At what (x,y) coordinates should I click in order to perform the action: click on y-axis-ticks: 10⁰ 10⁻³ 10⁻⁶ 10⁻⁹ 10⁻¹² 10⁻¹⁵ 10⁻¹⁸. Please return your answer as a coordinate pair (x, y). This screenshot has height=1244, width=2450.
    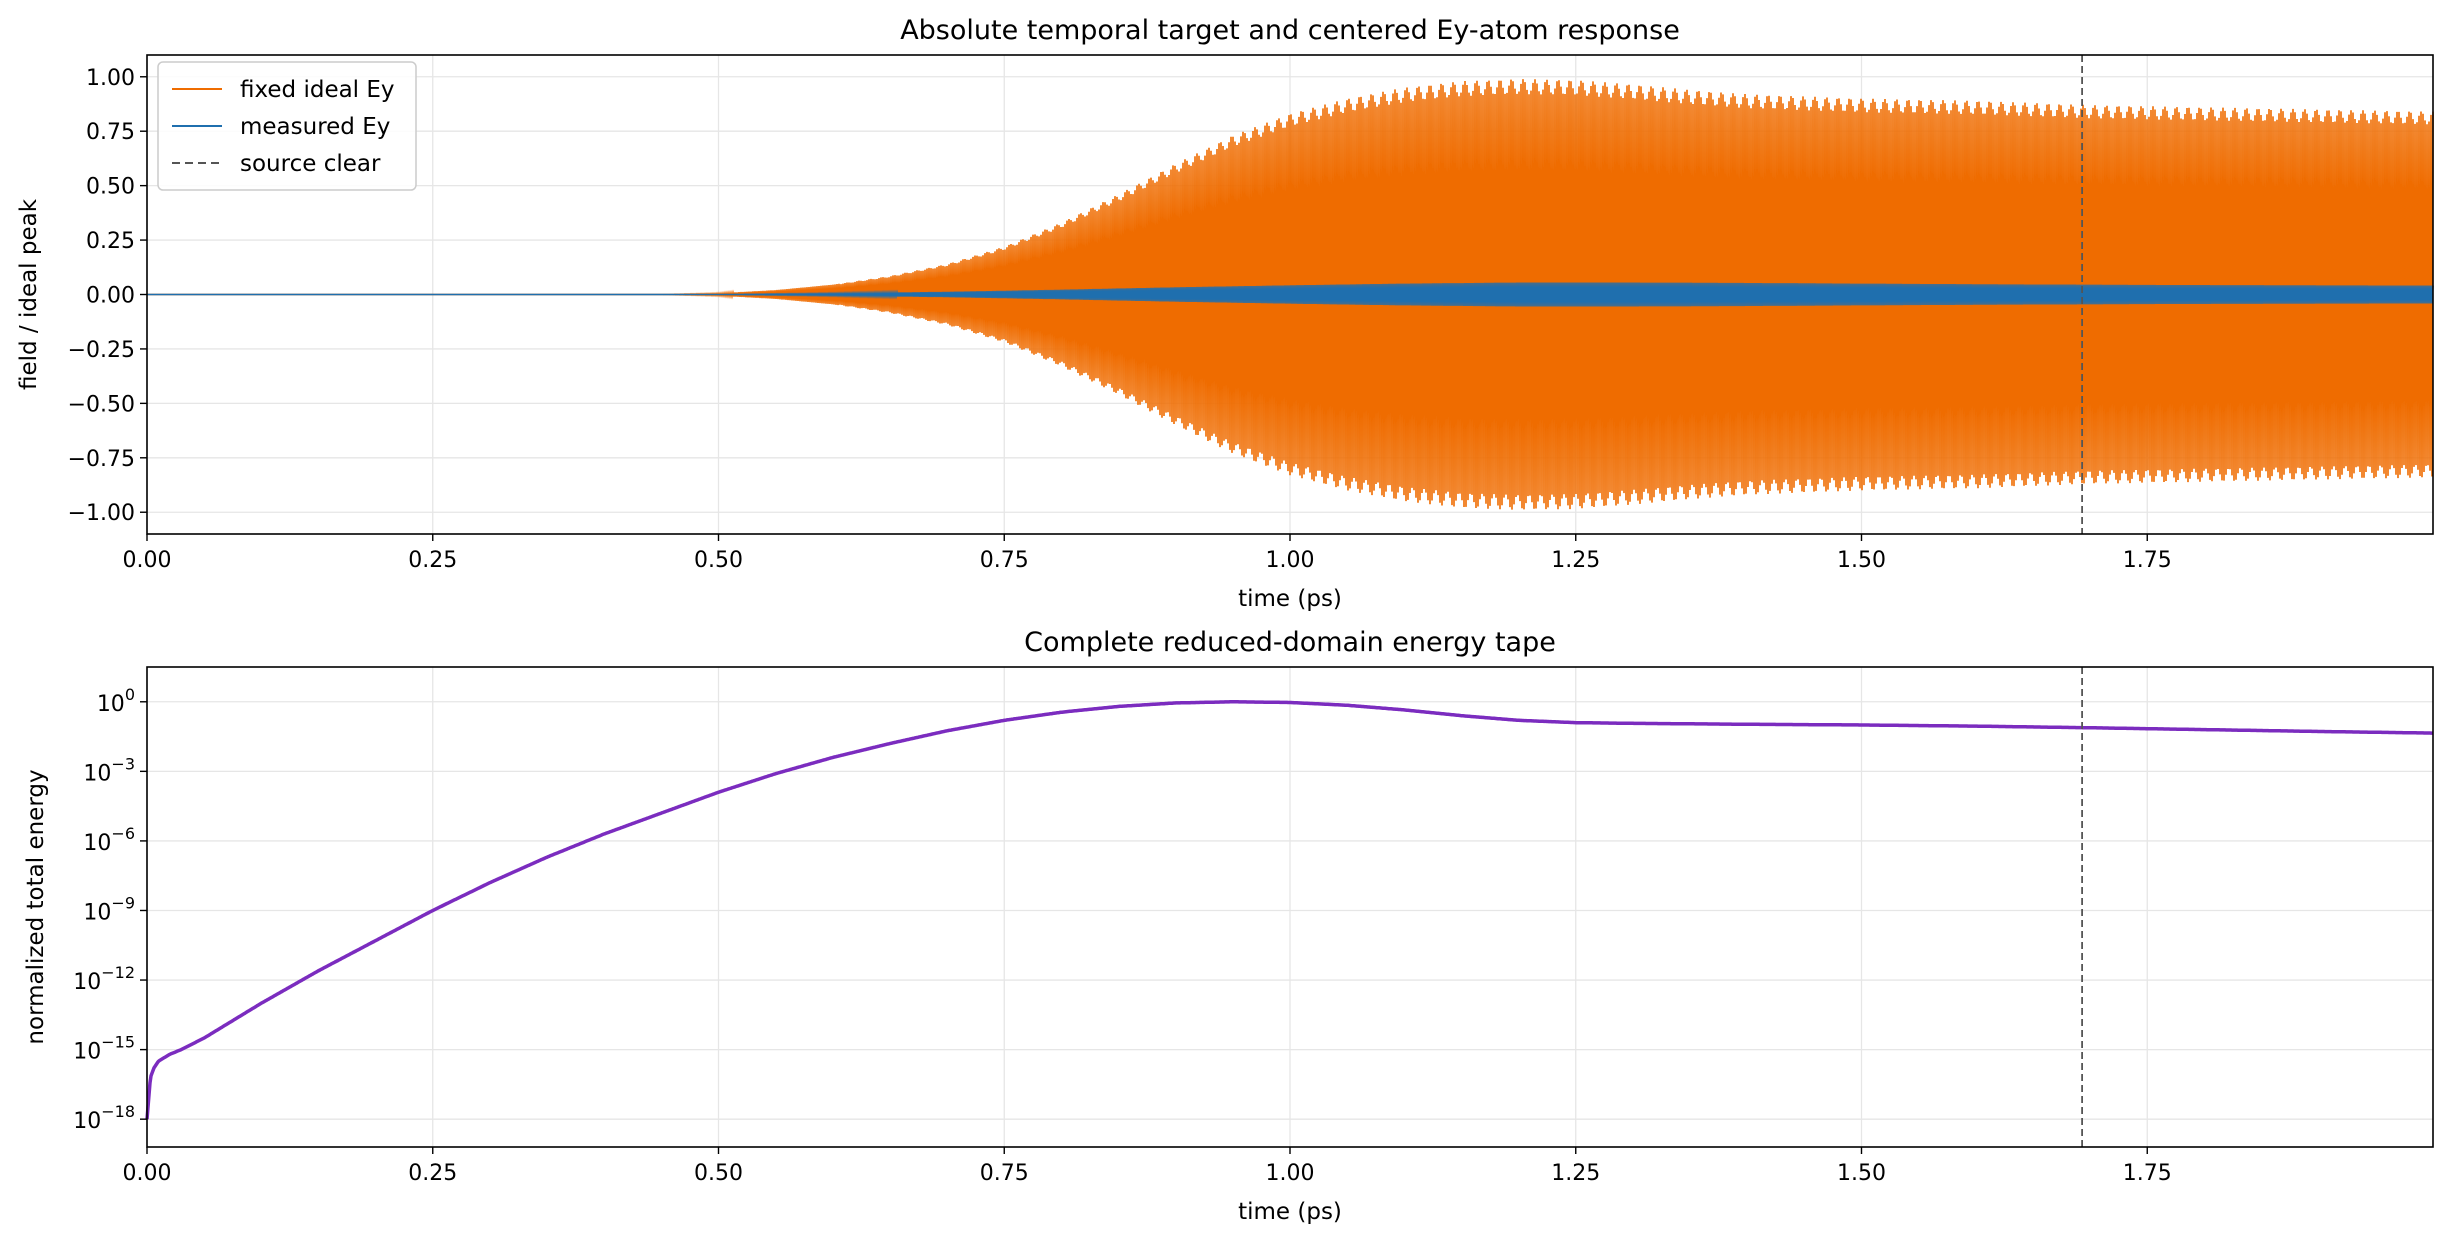
    Looking at the image, I should click on (110, 909).